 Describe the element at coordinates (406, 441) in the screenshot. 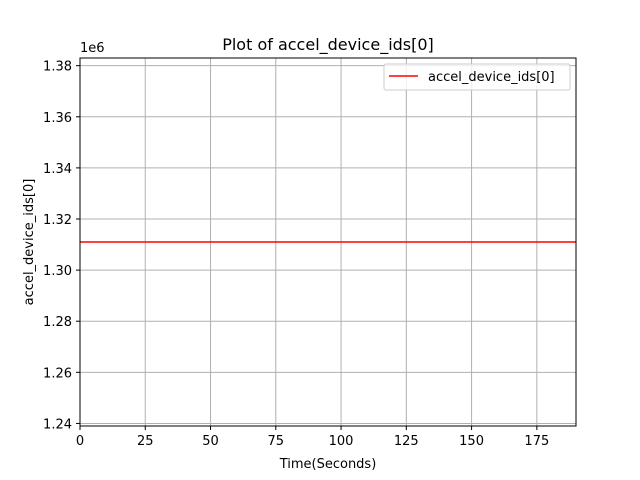

I see `x-tick-label: 125` at that location.